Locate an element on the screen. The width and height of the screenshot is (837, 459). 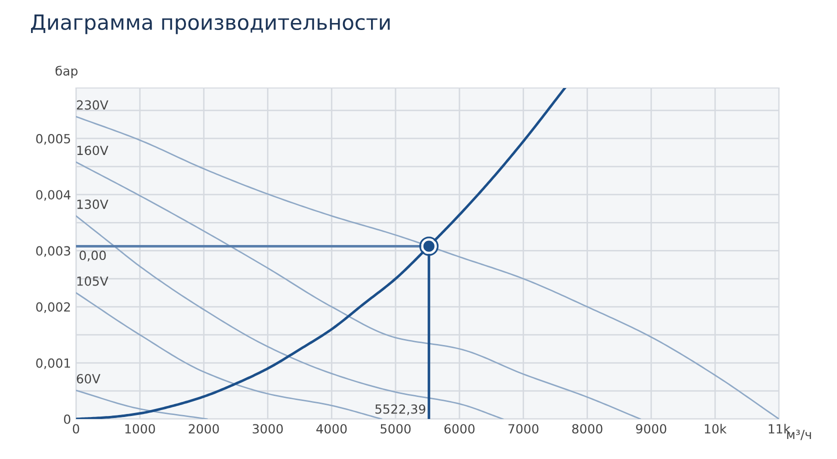
x-tick-label: 9000 is located at coordinates (651, 429).